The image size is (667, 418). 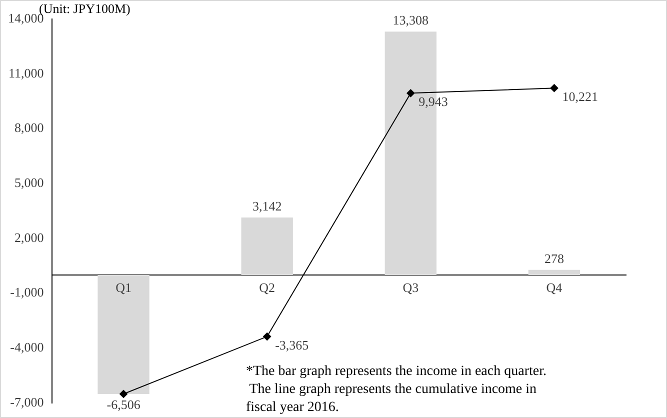 What do you see at coordinates (410, 20) in the screenshot?
I see `data-label: 13,308` at bounding box center [410, 20].